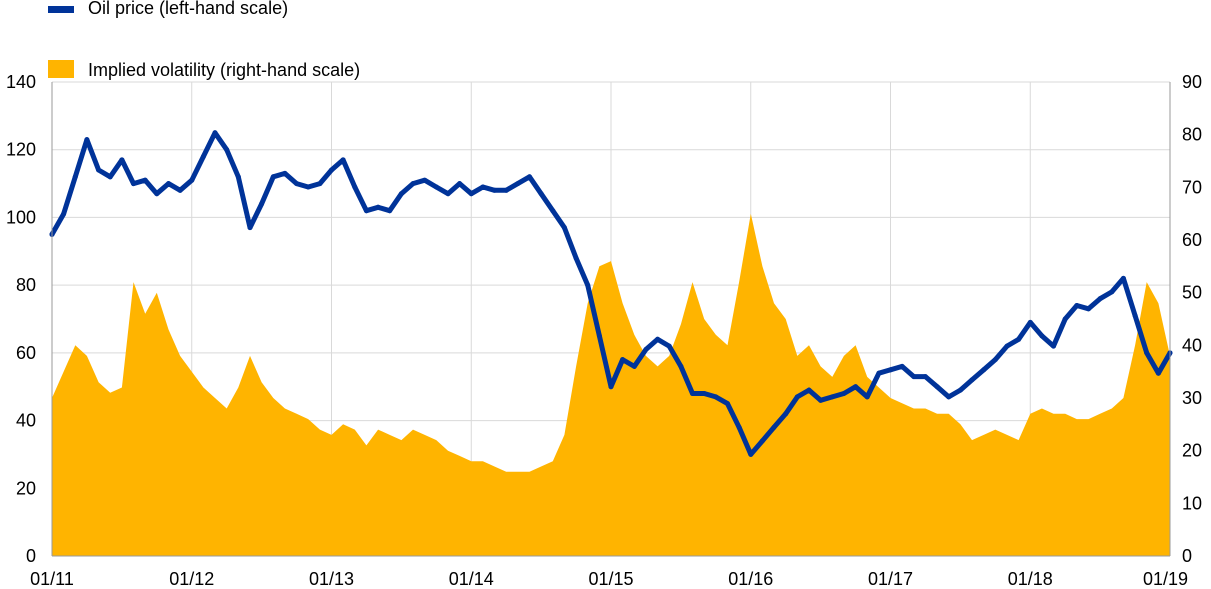 This screenshot has width=1211, height=589. I want to click on right-axis-tick-label: 50, so click(1192, 293).